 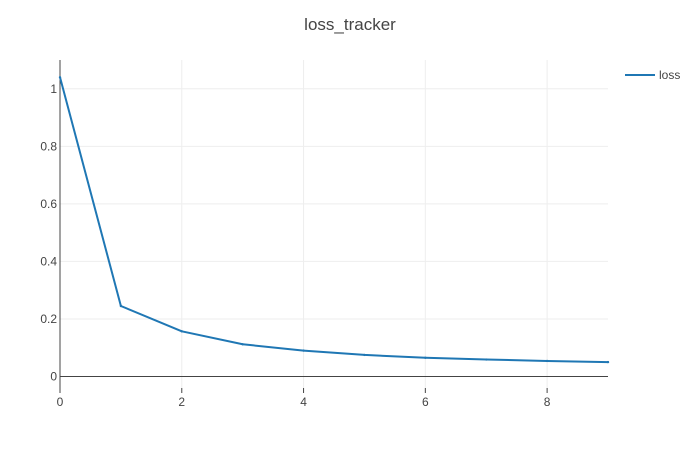 What do you see at coordinates (60, 402) in the screenshot?
I see `x-tick-label-0: 0` at bounding box center [60, 402].